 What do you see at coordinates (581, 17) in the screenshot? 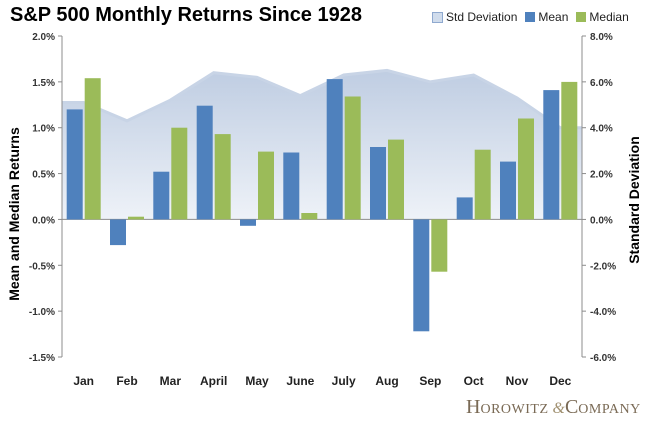
I see `legend-swatch-median` at bounding box center [581, 17].